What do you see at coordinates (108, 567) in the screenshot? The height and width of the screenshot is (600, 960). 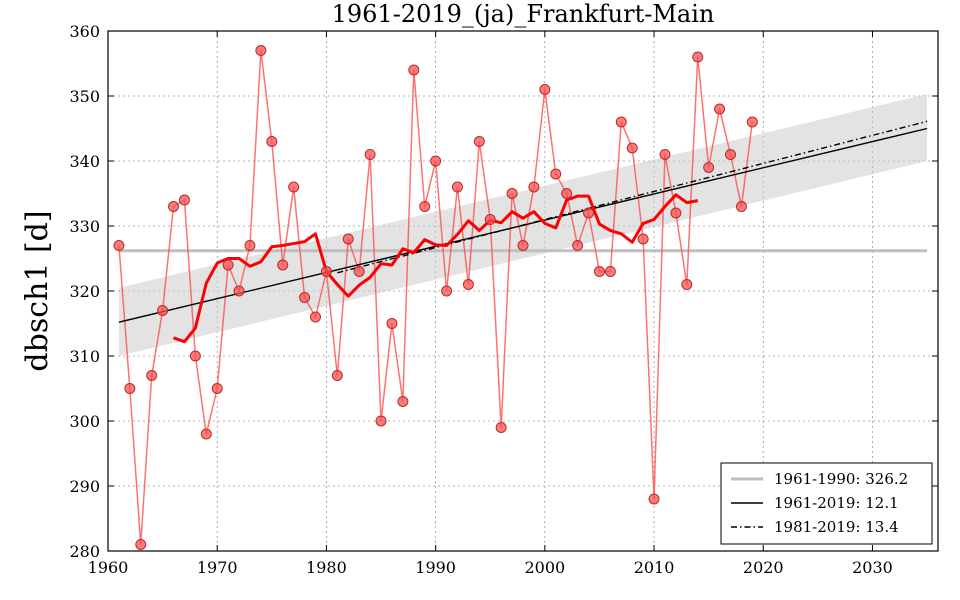 I see `x-tick-label: 1960` at bounding box center [108, 567].